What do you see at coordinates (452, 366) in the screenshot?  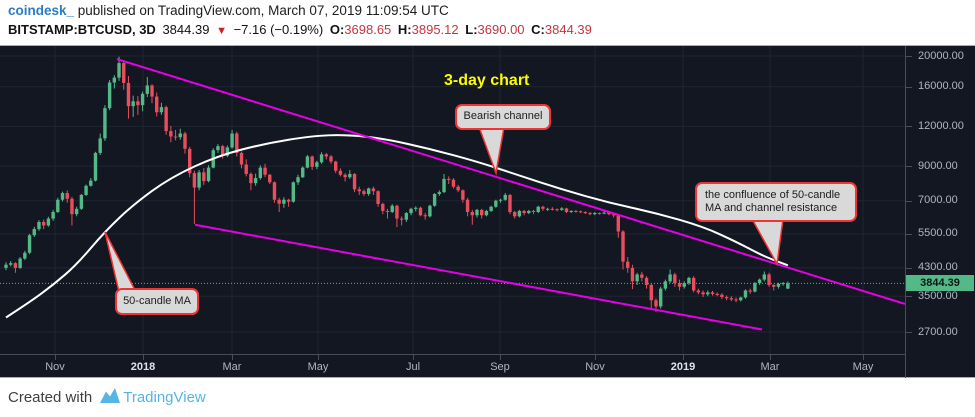 I see `time-axis: Nov 2018 Mar May Jul Sep Nov 2019 Mar May` at bounding box center [452, 366].